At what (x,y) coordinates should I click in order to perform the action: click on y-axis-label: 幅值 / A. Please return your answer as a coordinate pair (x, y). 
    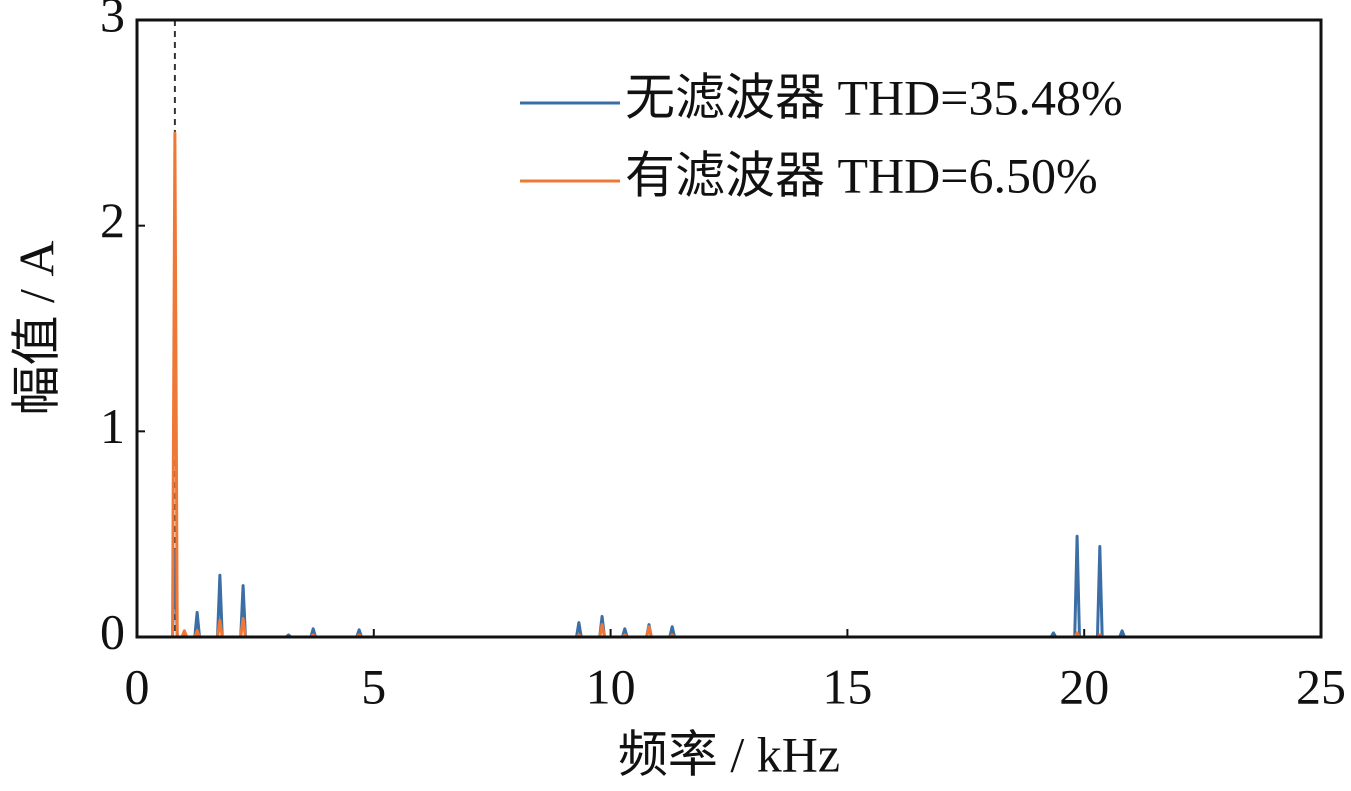
    Looking at the image, I should click on (36, 328).